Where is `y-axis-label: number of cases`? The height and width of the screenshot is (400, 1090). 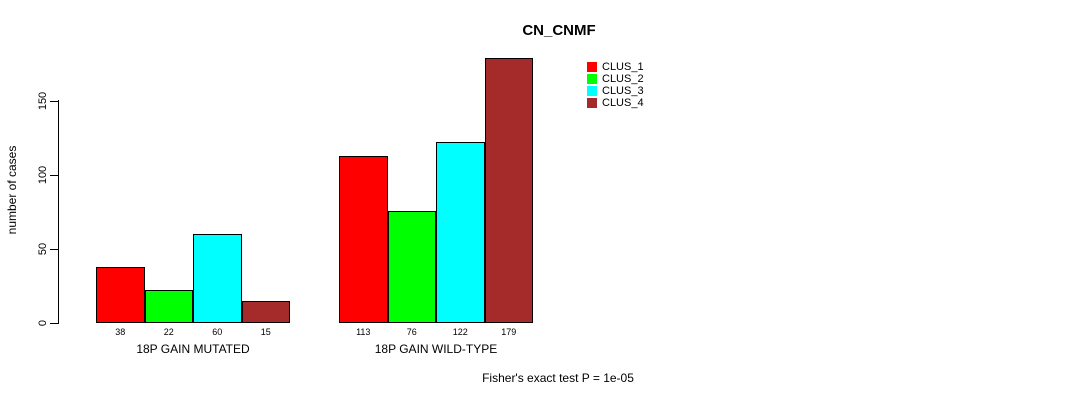 y-axis-label: number of cases is located at coordinates (12, 190).